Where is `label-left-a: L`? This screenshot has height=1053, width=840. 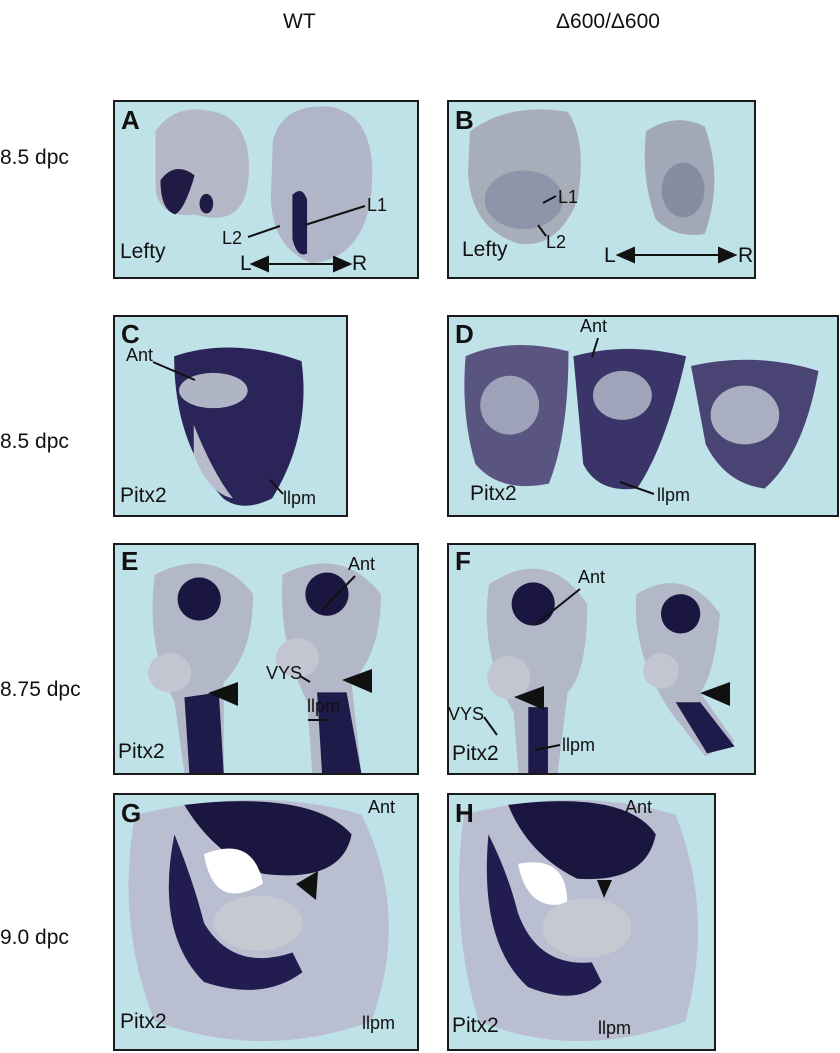 label-left-a: L is located at coordinates (246, 263).